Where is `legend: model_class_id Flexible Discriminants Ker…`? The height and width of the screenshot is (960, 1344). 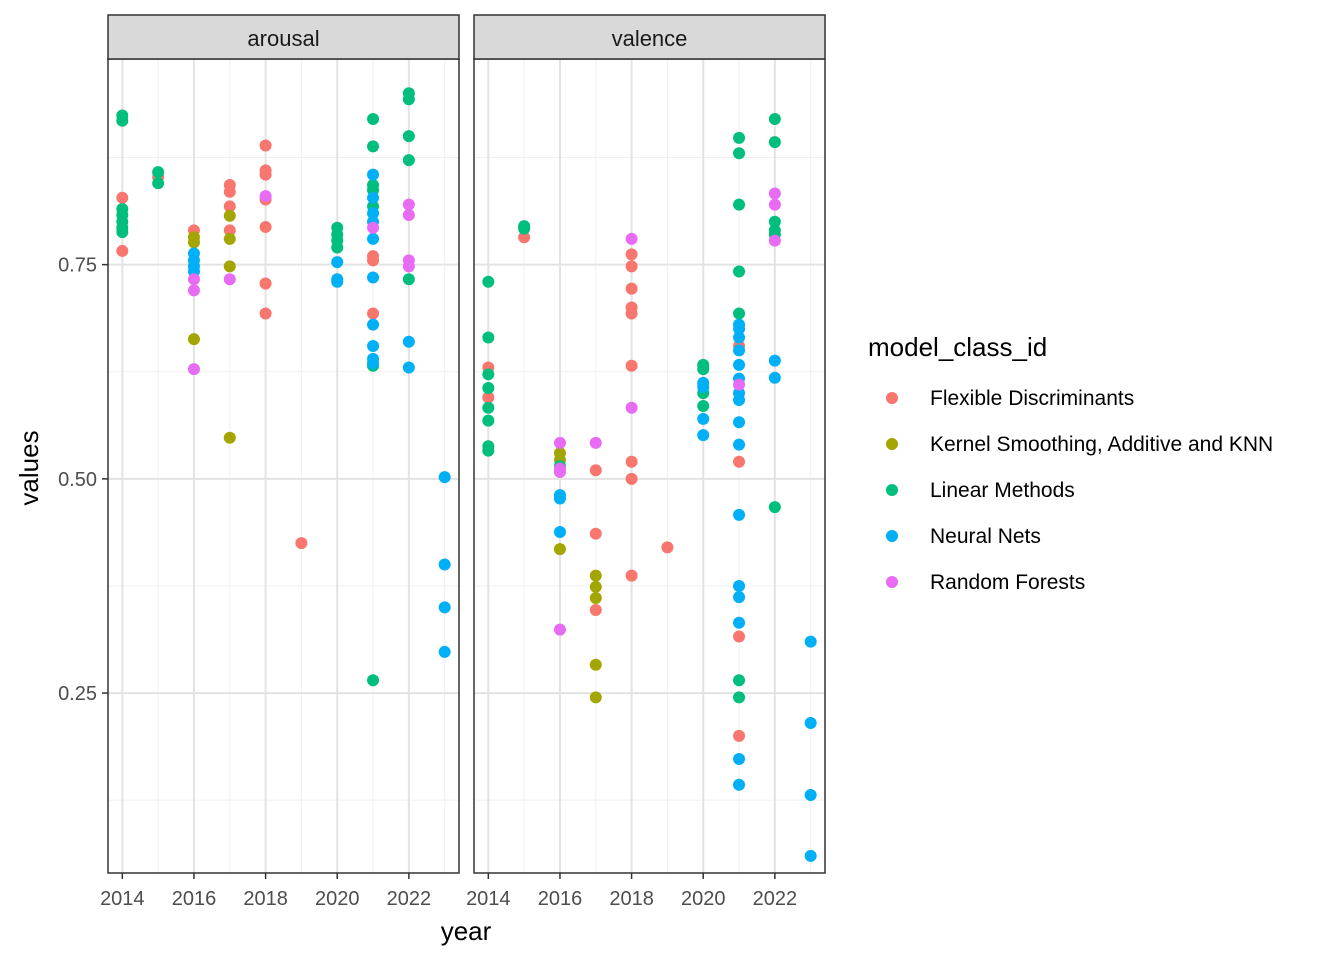 legend: model_class_id Flexible Discriminants Ker… is located at coordinates (1070, 463).